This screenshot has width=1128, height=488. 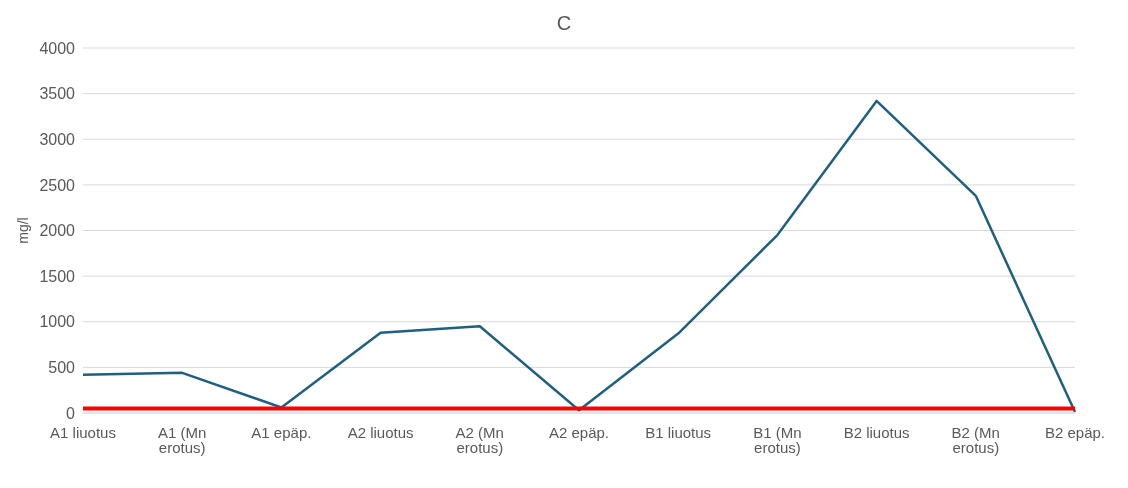 What do you see at coordinates (62, 368) in the screenshot?
I see `y-tick-label: 500` at bounding box center [62, 368].